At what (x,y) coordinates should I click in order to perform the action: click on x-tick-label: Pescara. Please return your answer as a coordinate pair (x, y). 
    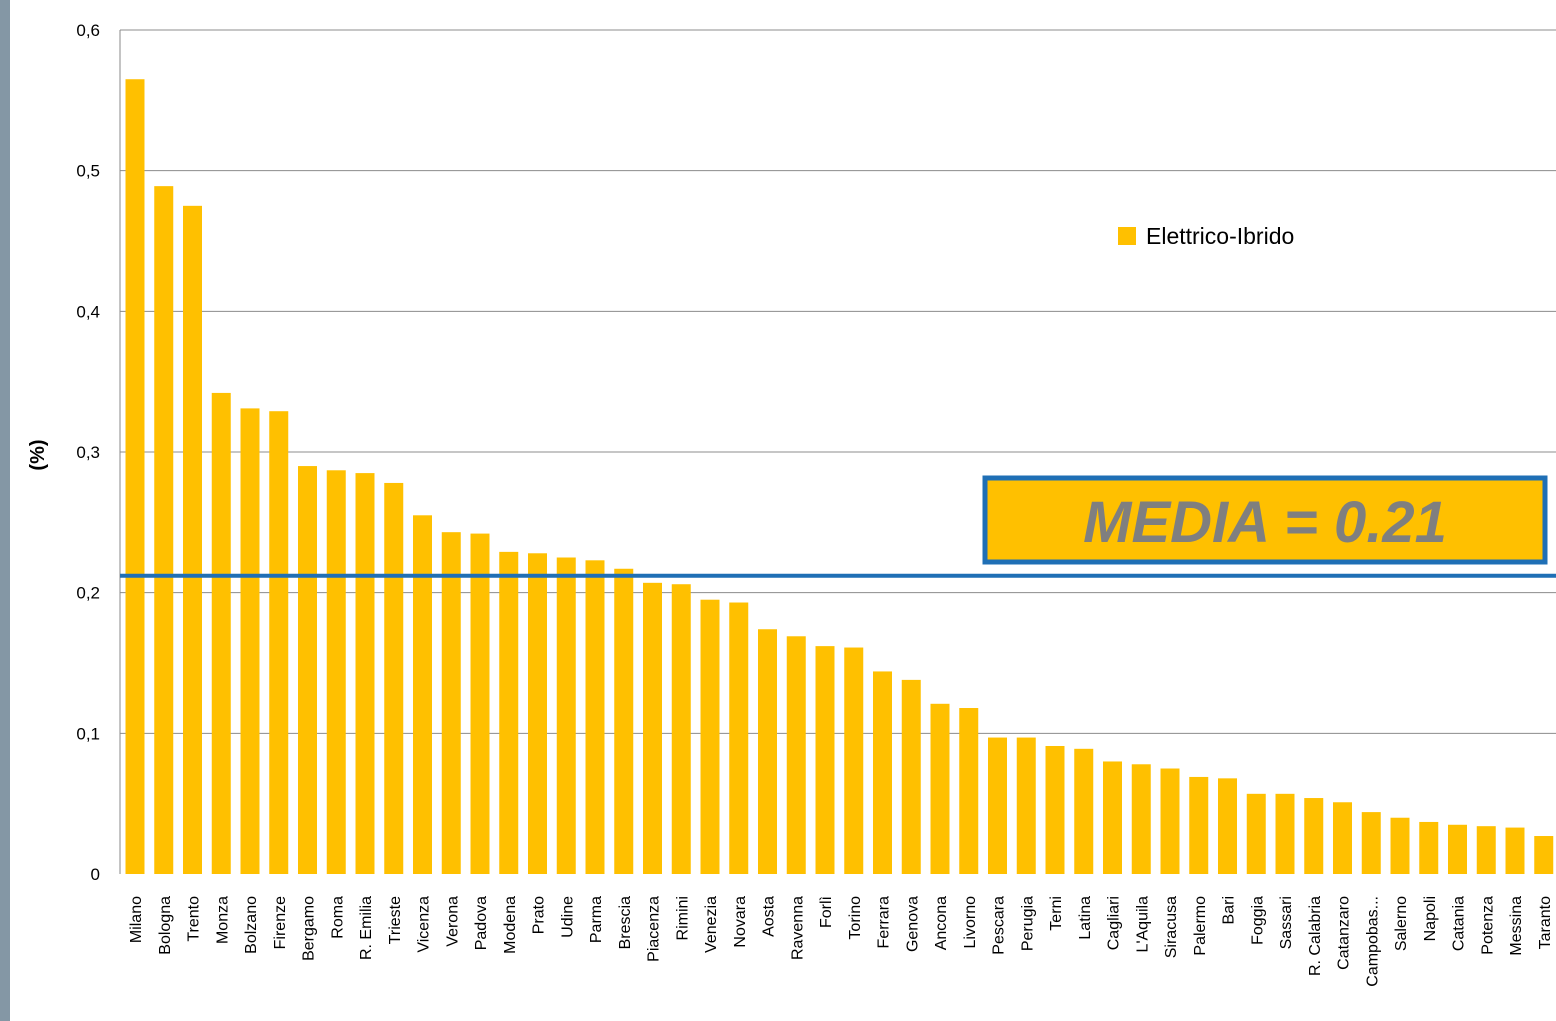
    Looking at the image, I should click on (999, 925).